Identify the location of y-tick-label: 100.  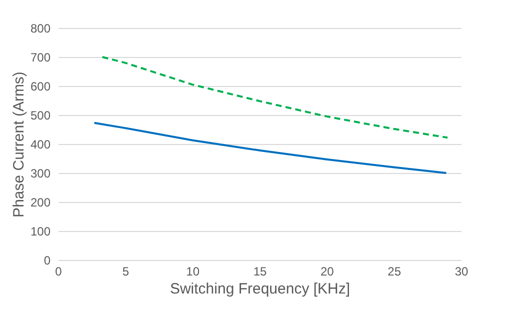
(40, 231).